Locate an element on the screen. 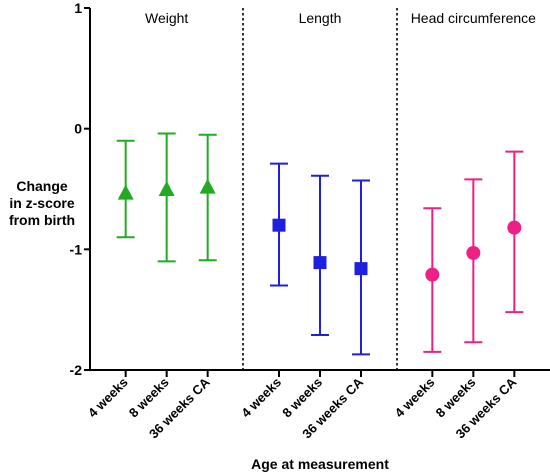 The width and height of the screenshot is (550, 476). panel-length: Length is located at coordinates (320, 183).